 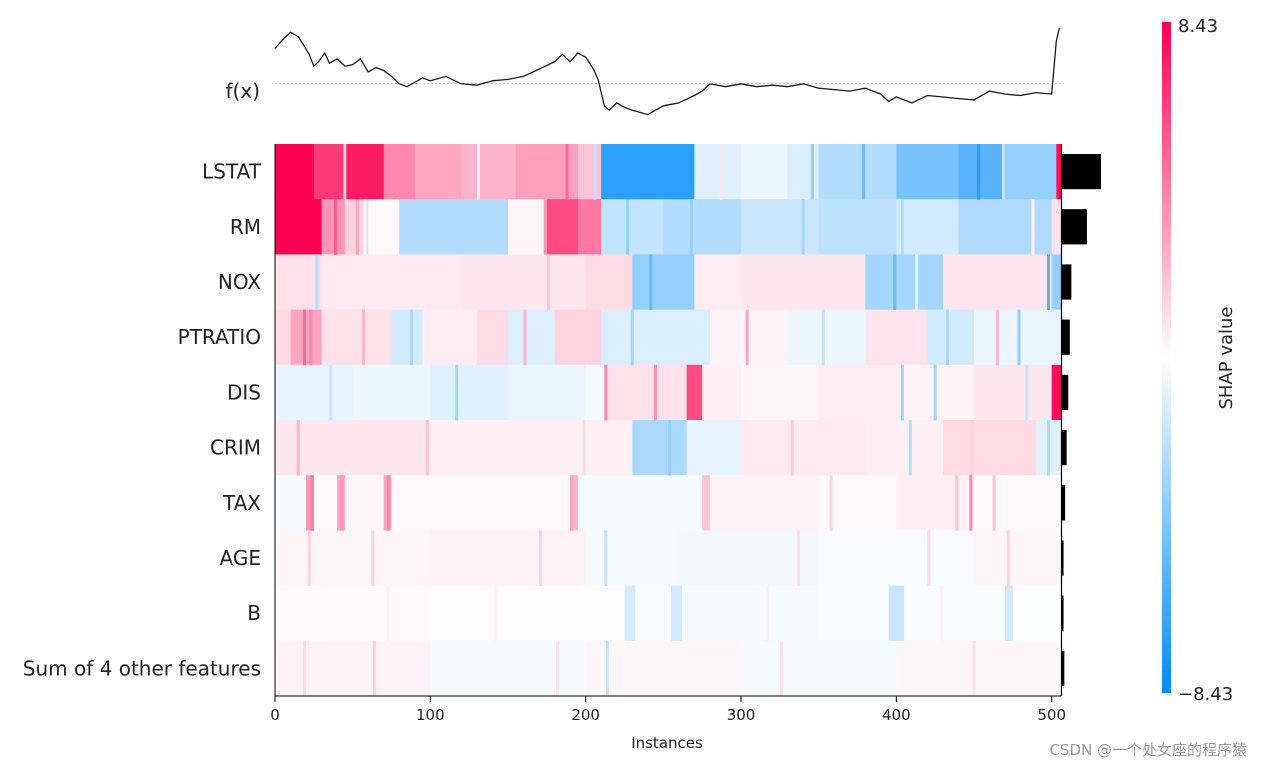 I want to click on importance-bars, so click(x=1080, y=420).